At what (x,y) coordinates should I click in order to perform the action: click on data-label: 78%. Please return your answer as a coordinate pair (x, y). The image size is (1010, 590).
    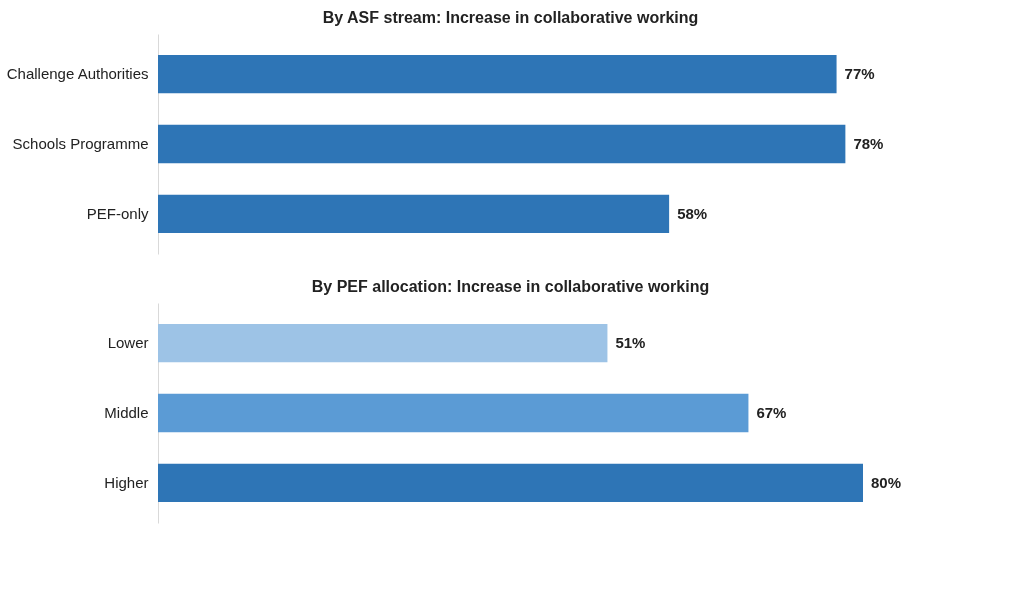
    Looking at the image, I should click on (868, 143).